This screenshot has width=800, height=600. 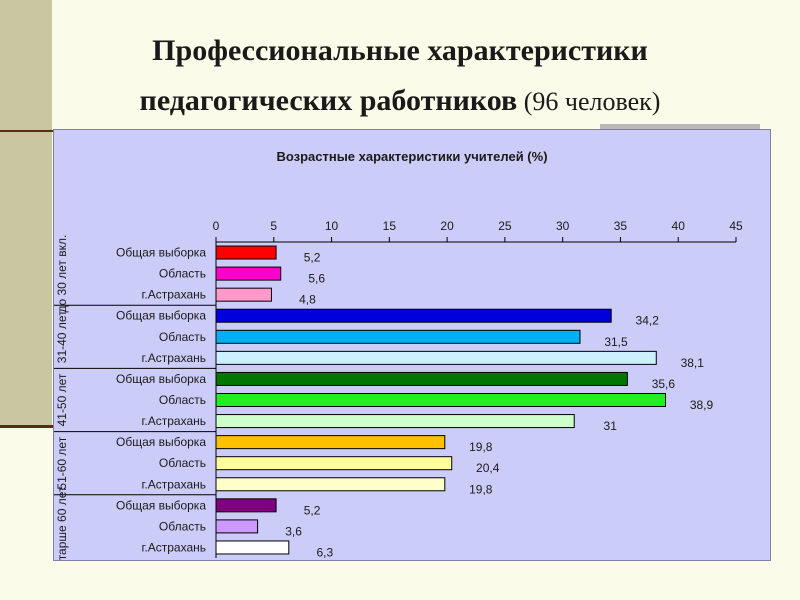 I want to click on bar-value-label: 38,9, so click(x=702, y=405).